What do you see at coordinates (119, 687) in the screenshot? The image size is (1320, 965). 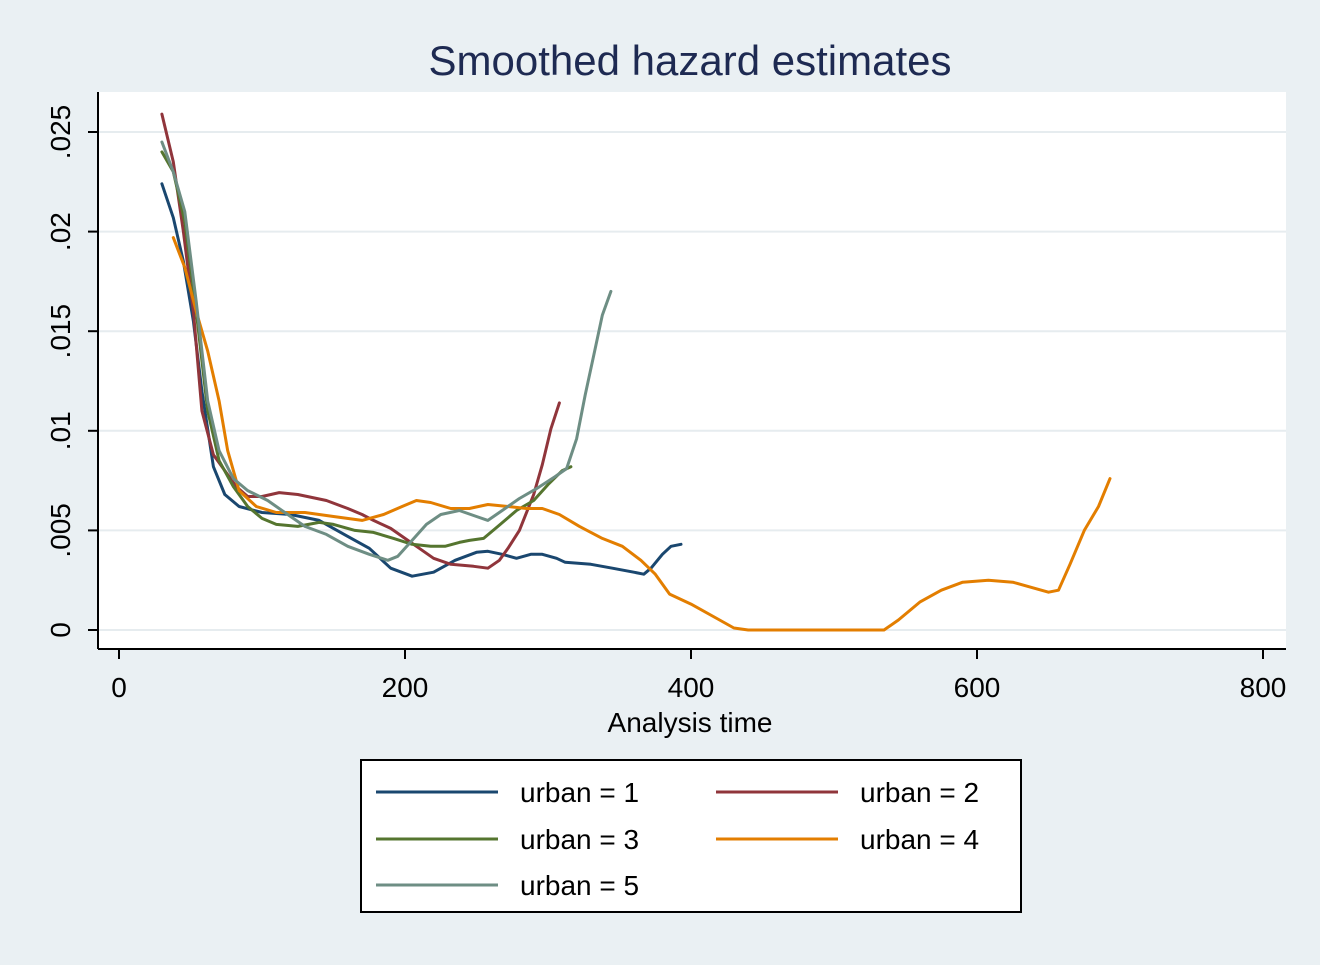 I see `x-tick-label: 0` at bounding box center [119, 687].